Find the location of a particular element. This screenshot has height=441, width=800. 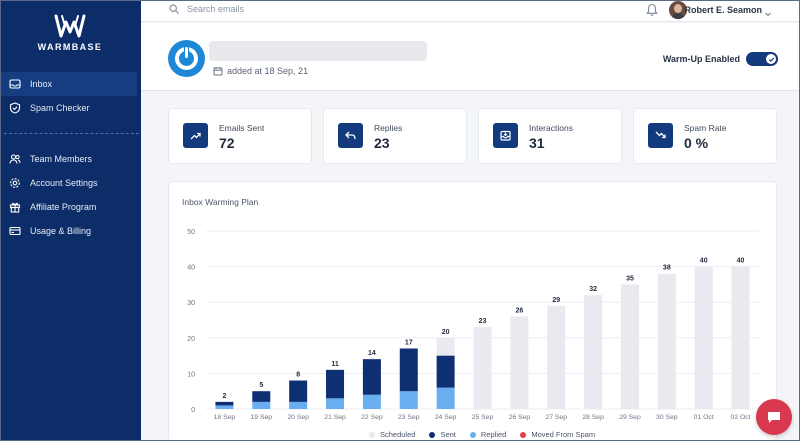

top-bar: Search emails Robert E. Seamon is located at coordinates (470, 11).